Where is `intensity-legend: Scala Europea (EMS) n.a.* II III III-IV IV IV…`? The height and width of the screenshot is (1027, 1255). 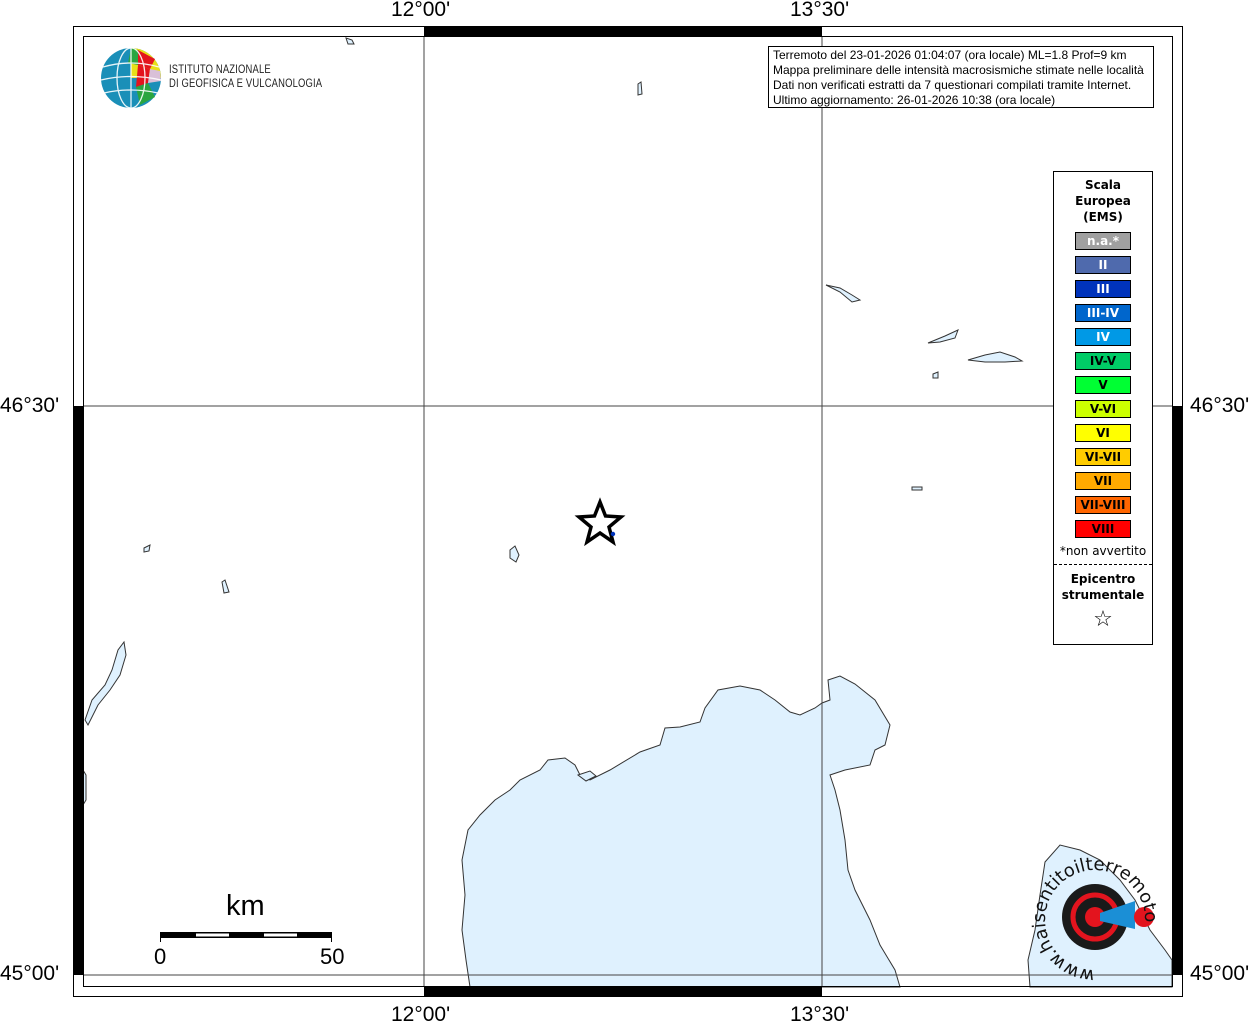 intensity-legend: Scala Europea (EMS) n.a.* II III III-IV IV IV… is located at coordinates (1103, 408).